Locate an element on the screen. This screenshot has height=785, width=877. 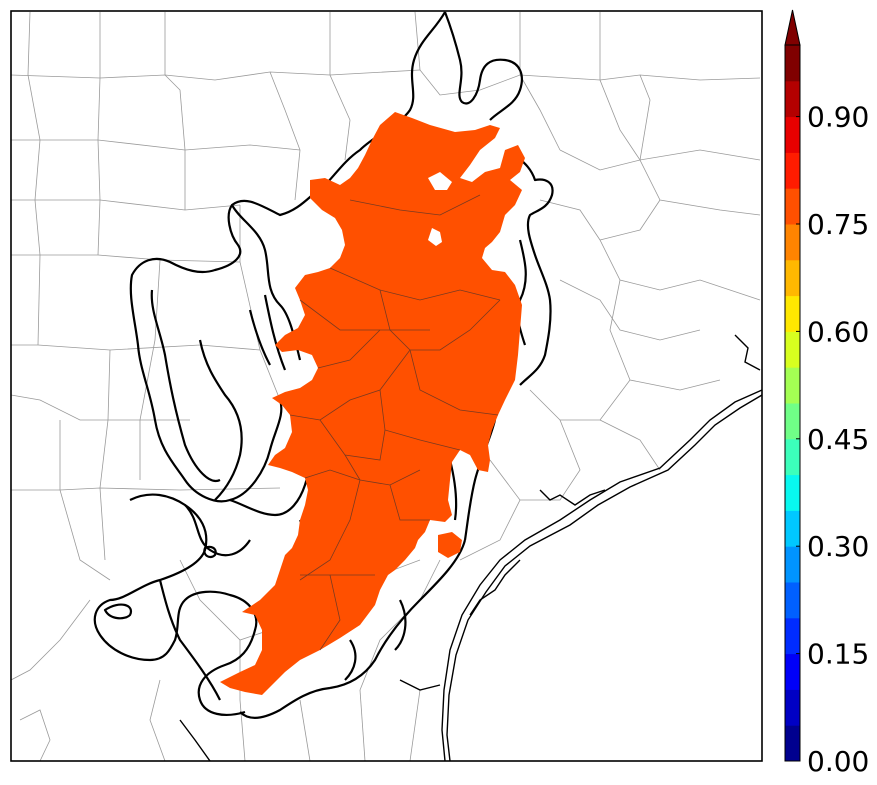
colorbar-extend-arrow is located at coordinates (792, 27).